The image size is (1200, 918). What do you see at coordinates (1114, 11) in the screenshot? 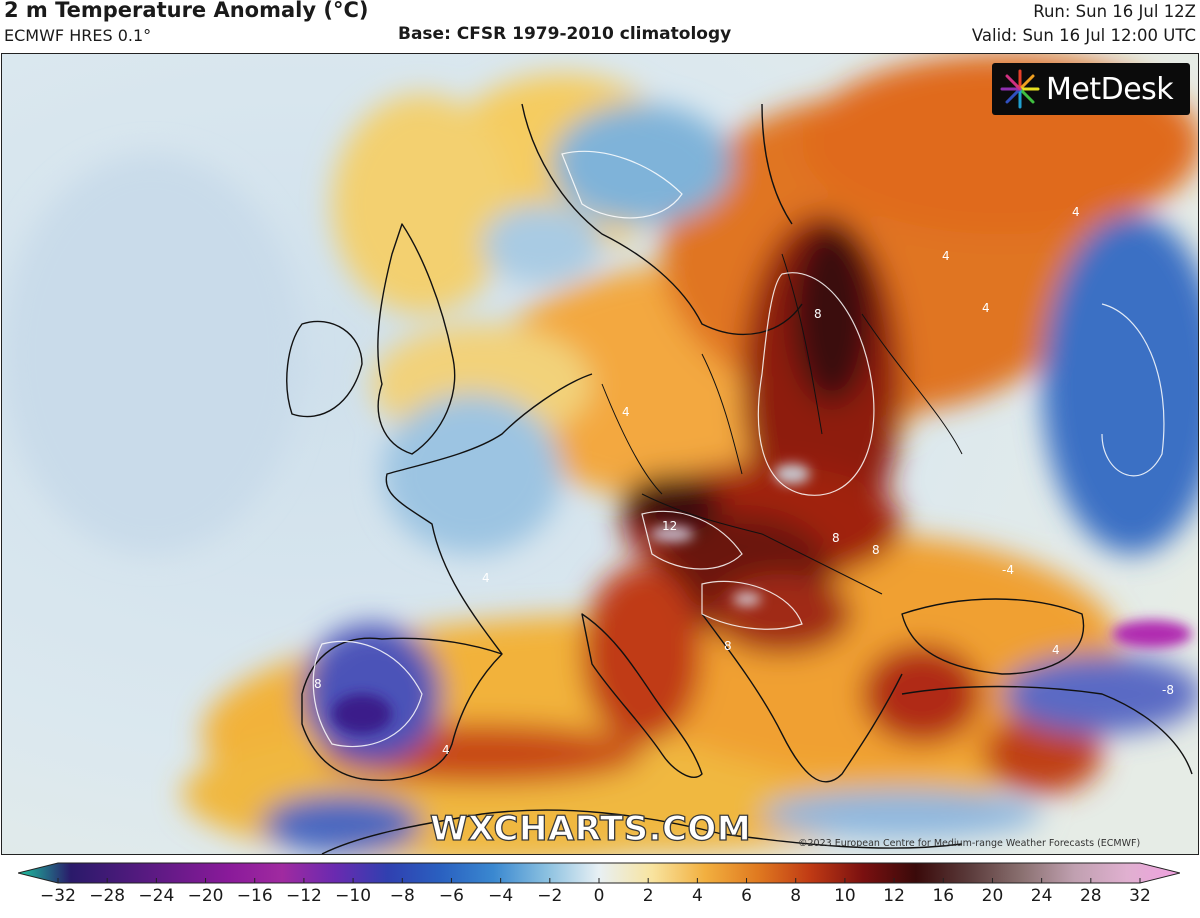
I see `run-time-label: Run: Sun 16 Jul 12Z` at bounding box center [1114, 11].